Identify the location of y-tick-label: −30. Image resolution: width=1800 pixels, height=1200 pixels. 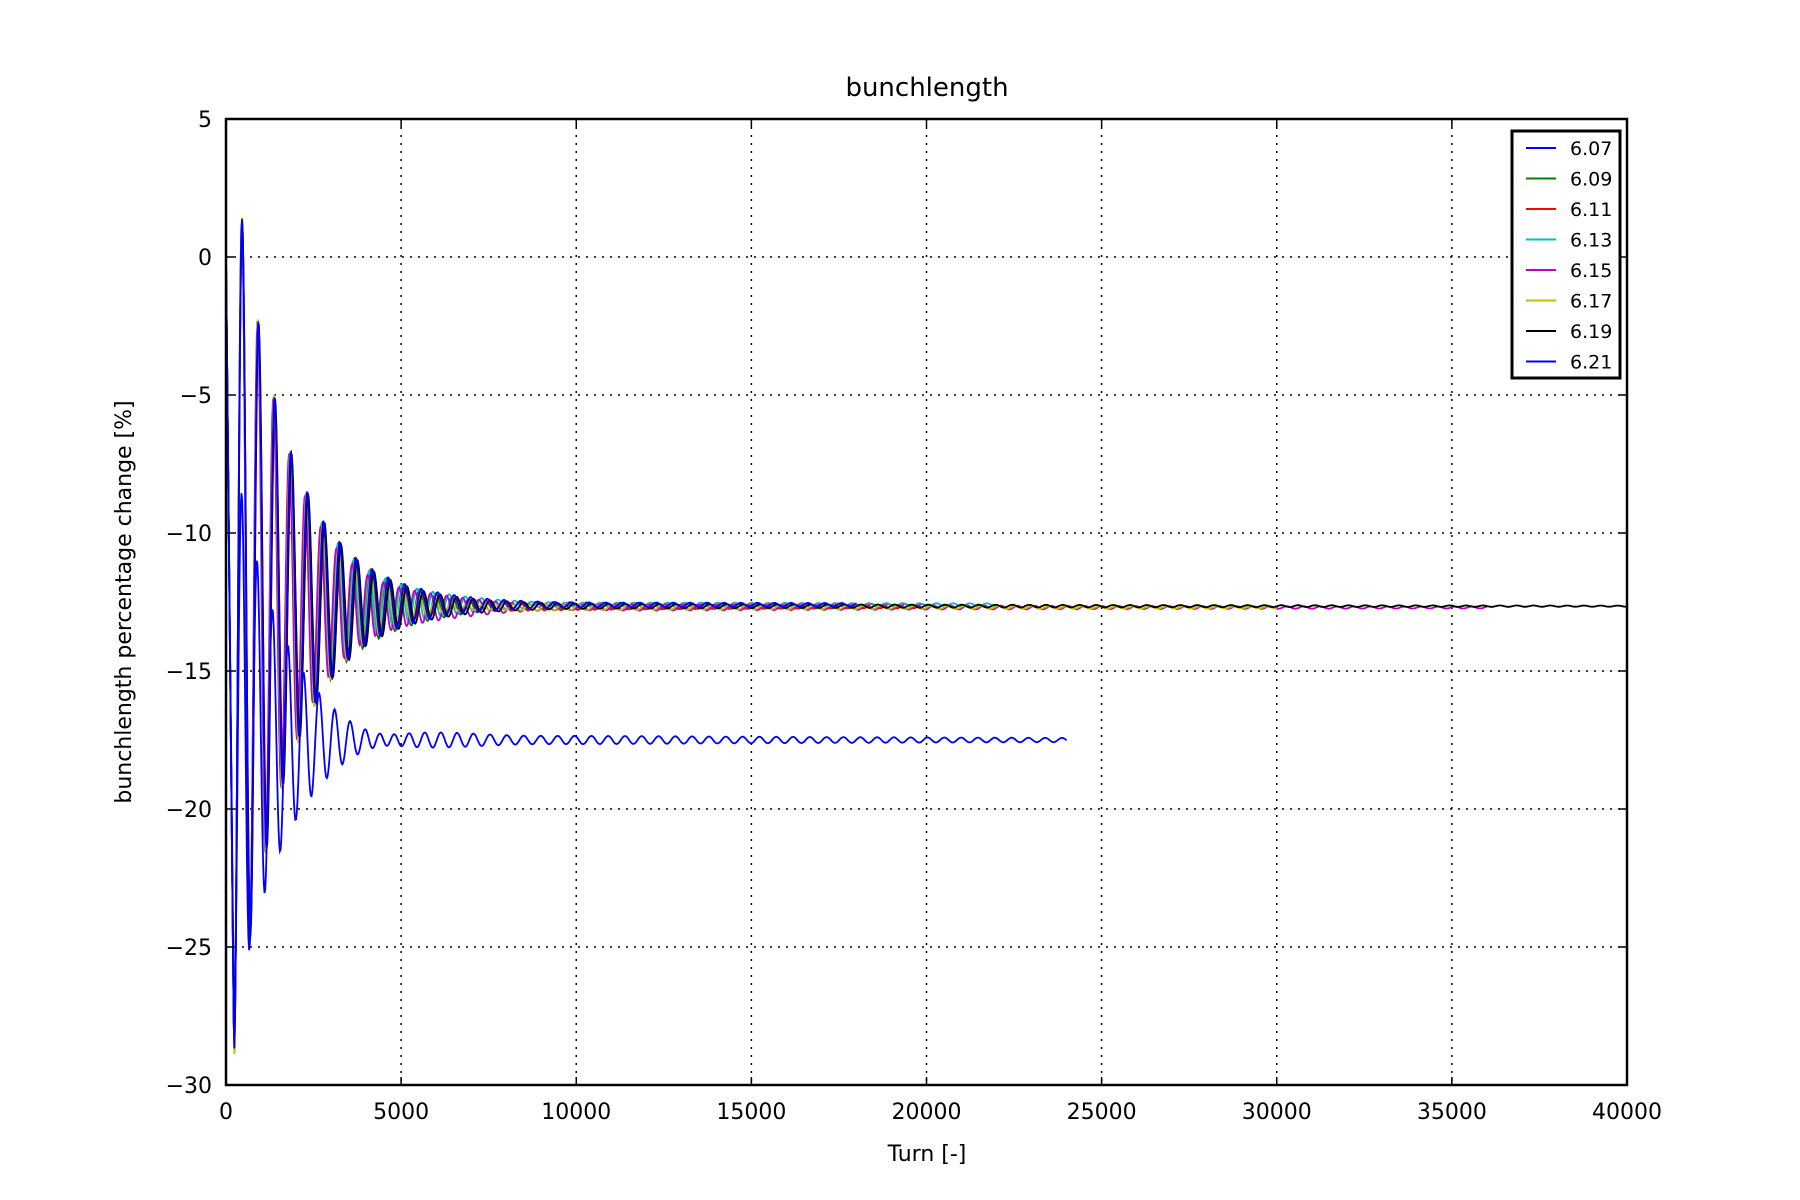
(189, 1086).